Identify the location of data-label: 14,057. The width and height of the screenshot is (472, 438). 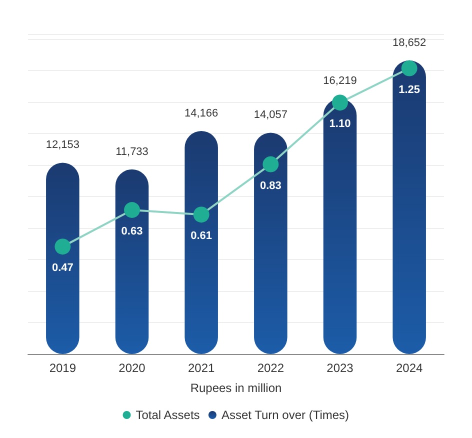
(271, 115).